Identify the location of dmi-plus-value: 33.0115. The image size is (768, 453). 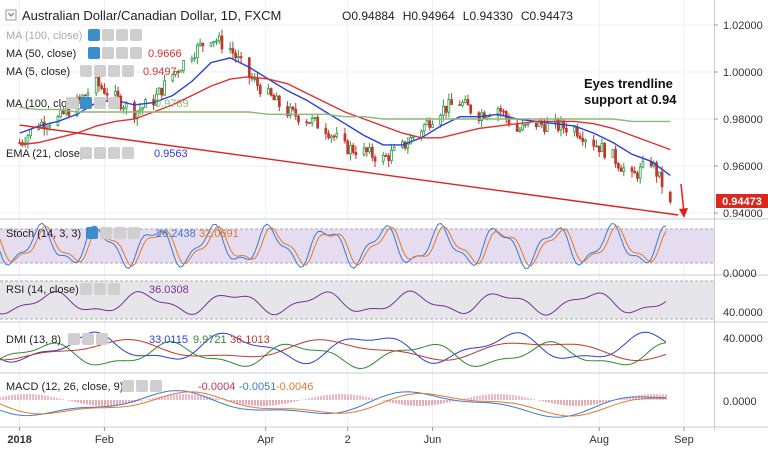
(168, 340).